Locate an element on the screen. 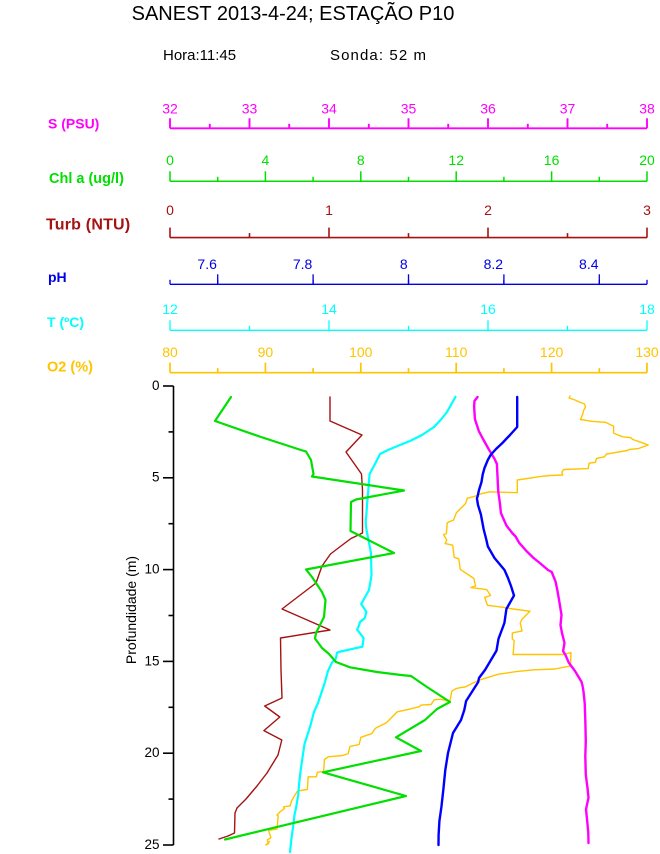 The image size is (660, 854). svg-text: 80 is located at coordinates (170, 352).